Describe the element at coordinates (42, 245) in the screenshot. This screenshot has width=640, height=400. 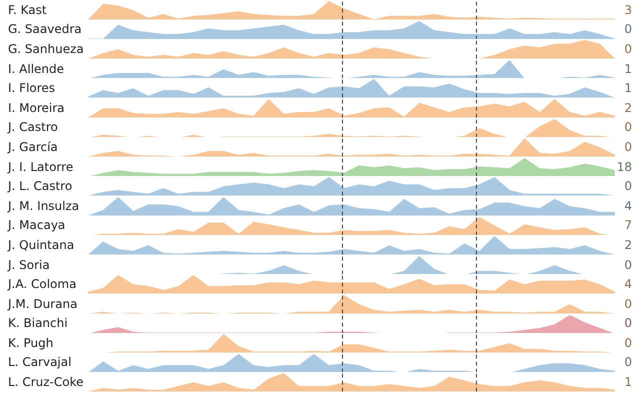
I see `chart-title: J. Quintana` at that location.